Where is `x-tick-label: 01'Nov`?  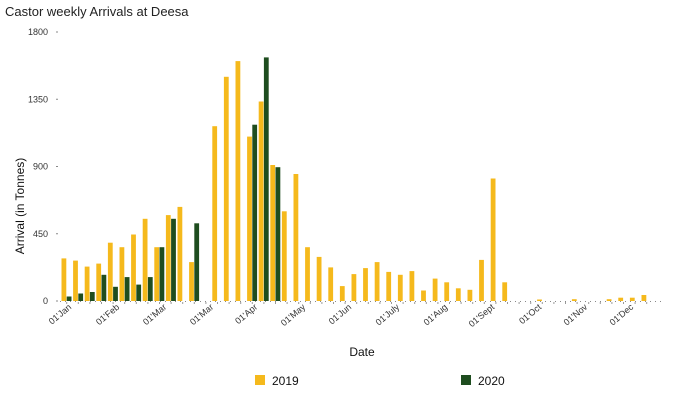
x-tick-label: 01'Nov is located at coordinates (576, 315).